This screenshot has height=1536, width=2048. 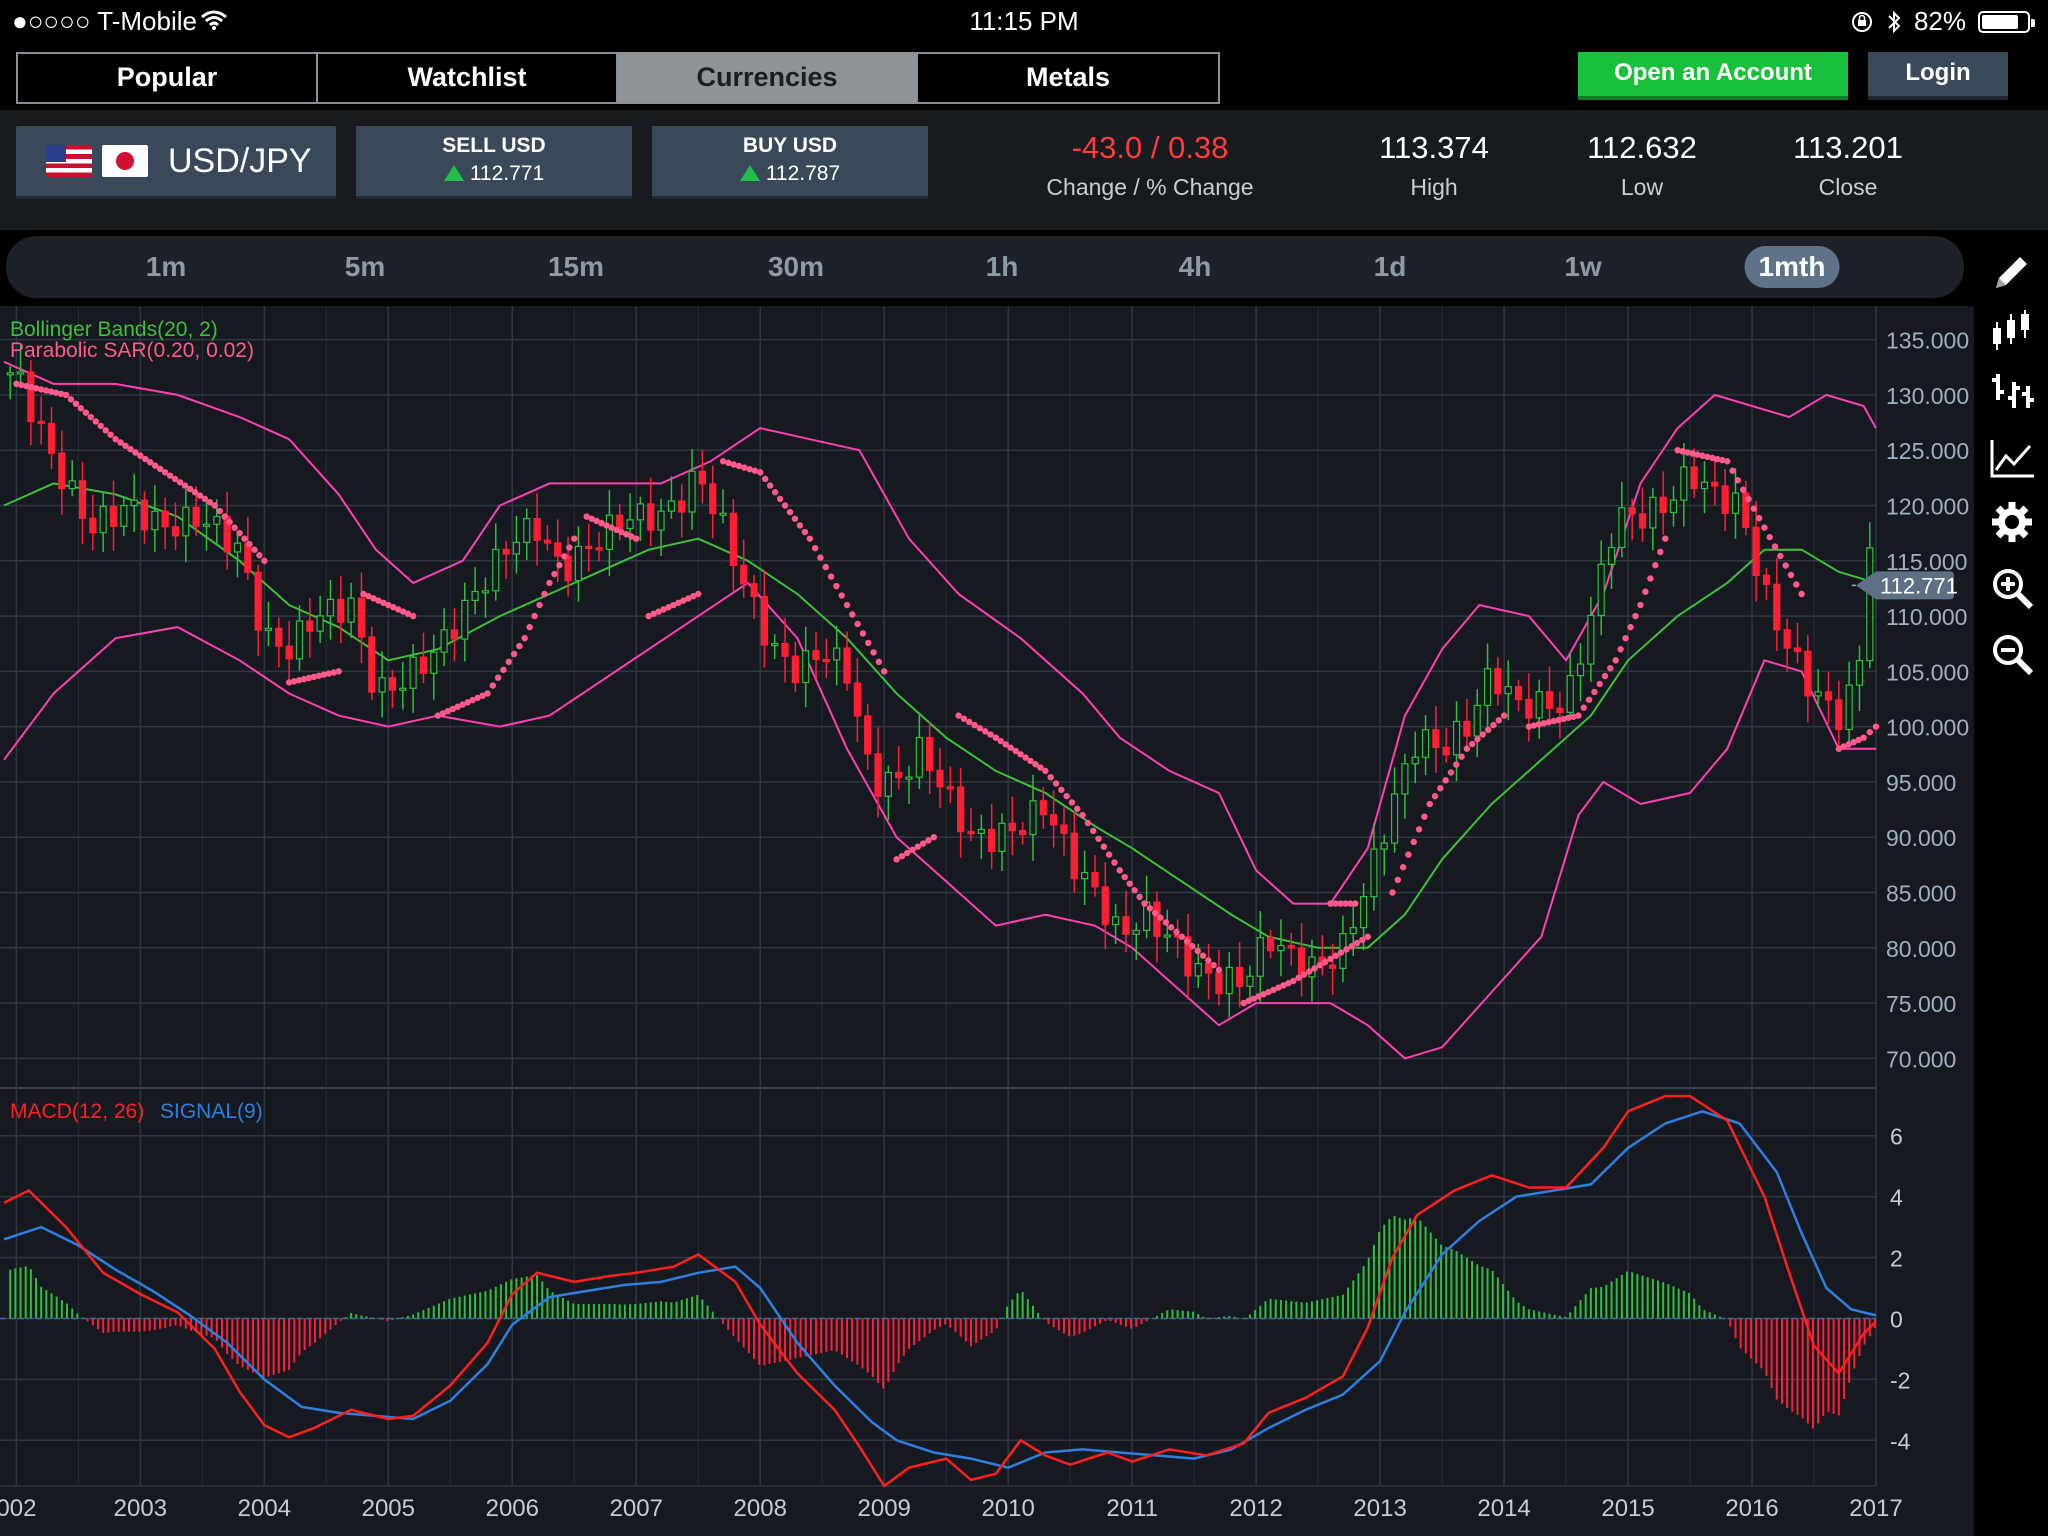 I want to click on y-tick-label: 110.000, so click(x=1926, y=617).